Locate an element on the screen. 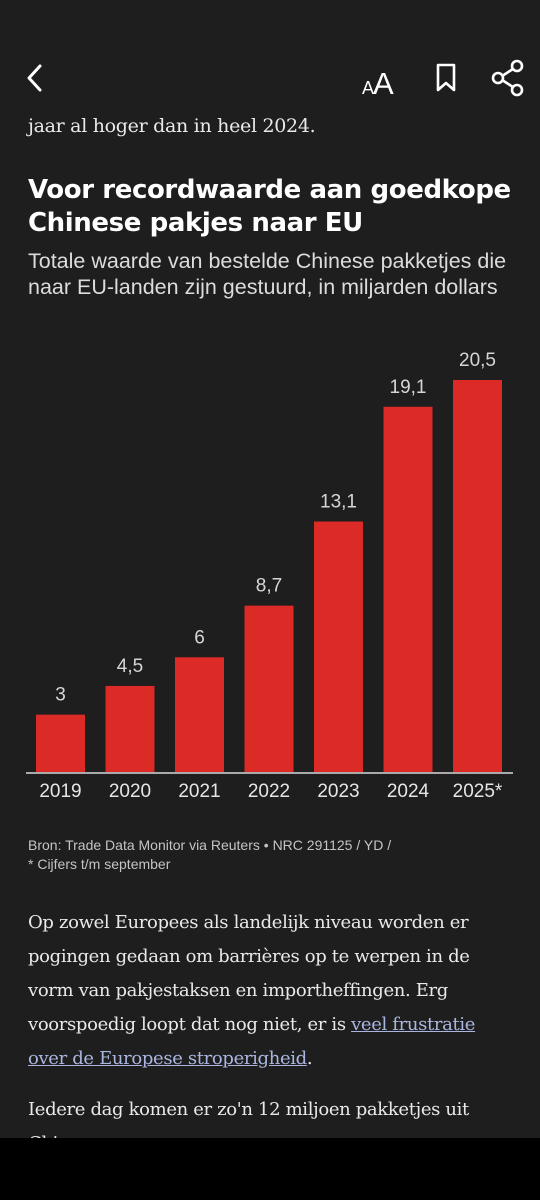 This screenshot has width=540, height=1200. text-size-icon: A A is located at coordinates (382, 79).